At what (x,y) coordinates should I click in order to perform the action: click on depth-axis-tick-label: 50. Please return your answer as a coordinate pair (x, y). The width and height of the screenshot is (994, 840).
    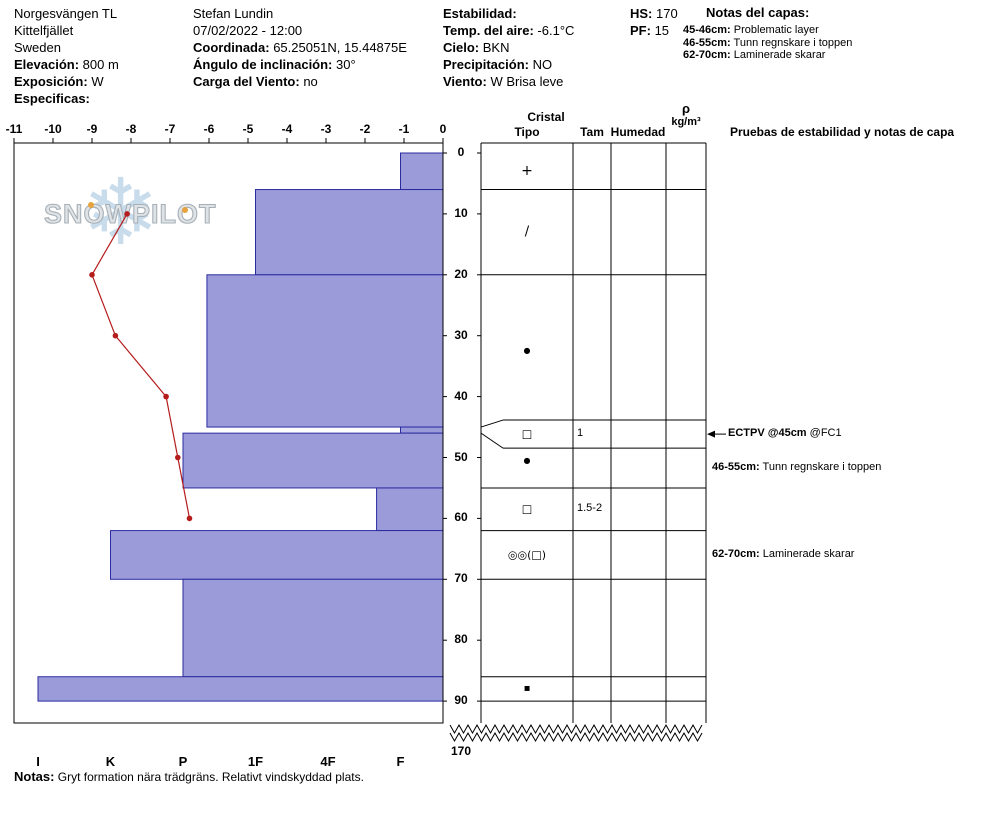
    Looking at the image, I should click on (461, 456).